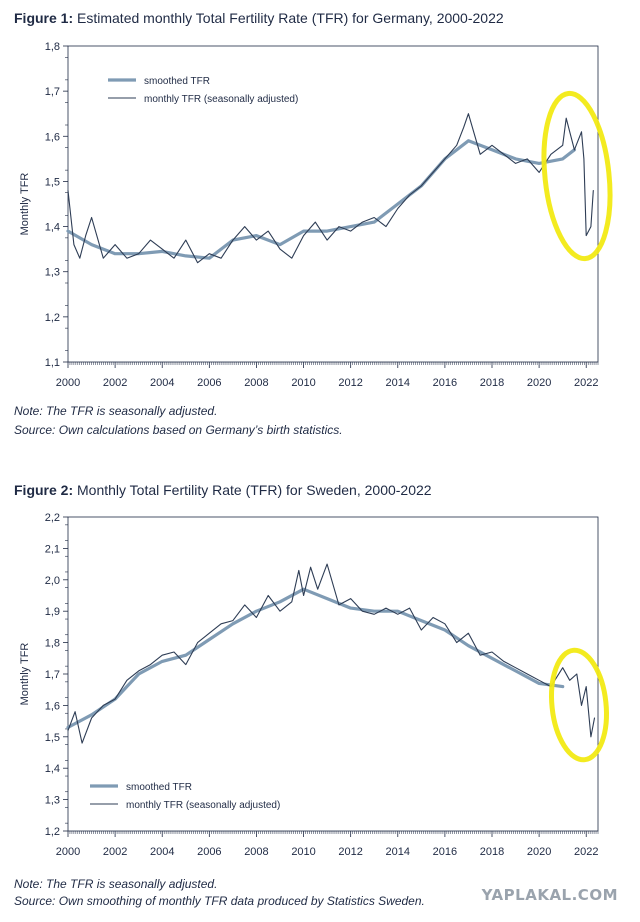  What do you see at coordinates (52, 363) in the screenshot?
I see `y-tick-label: 1,1` at bounding box center [52, 363].